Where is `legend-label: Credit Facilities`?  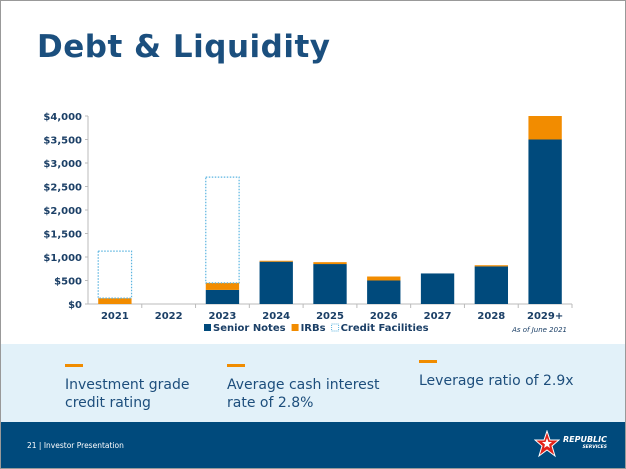 legend-label: Credit Facilities is located at coordinates (385, 328).